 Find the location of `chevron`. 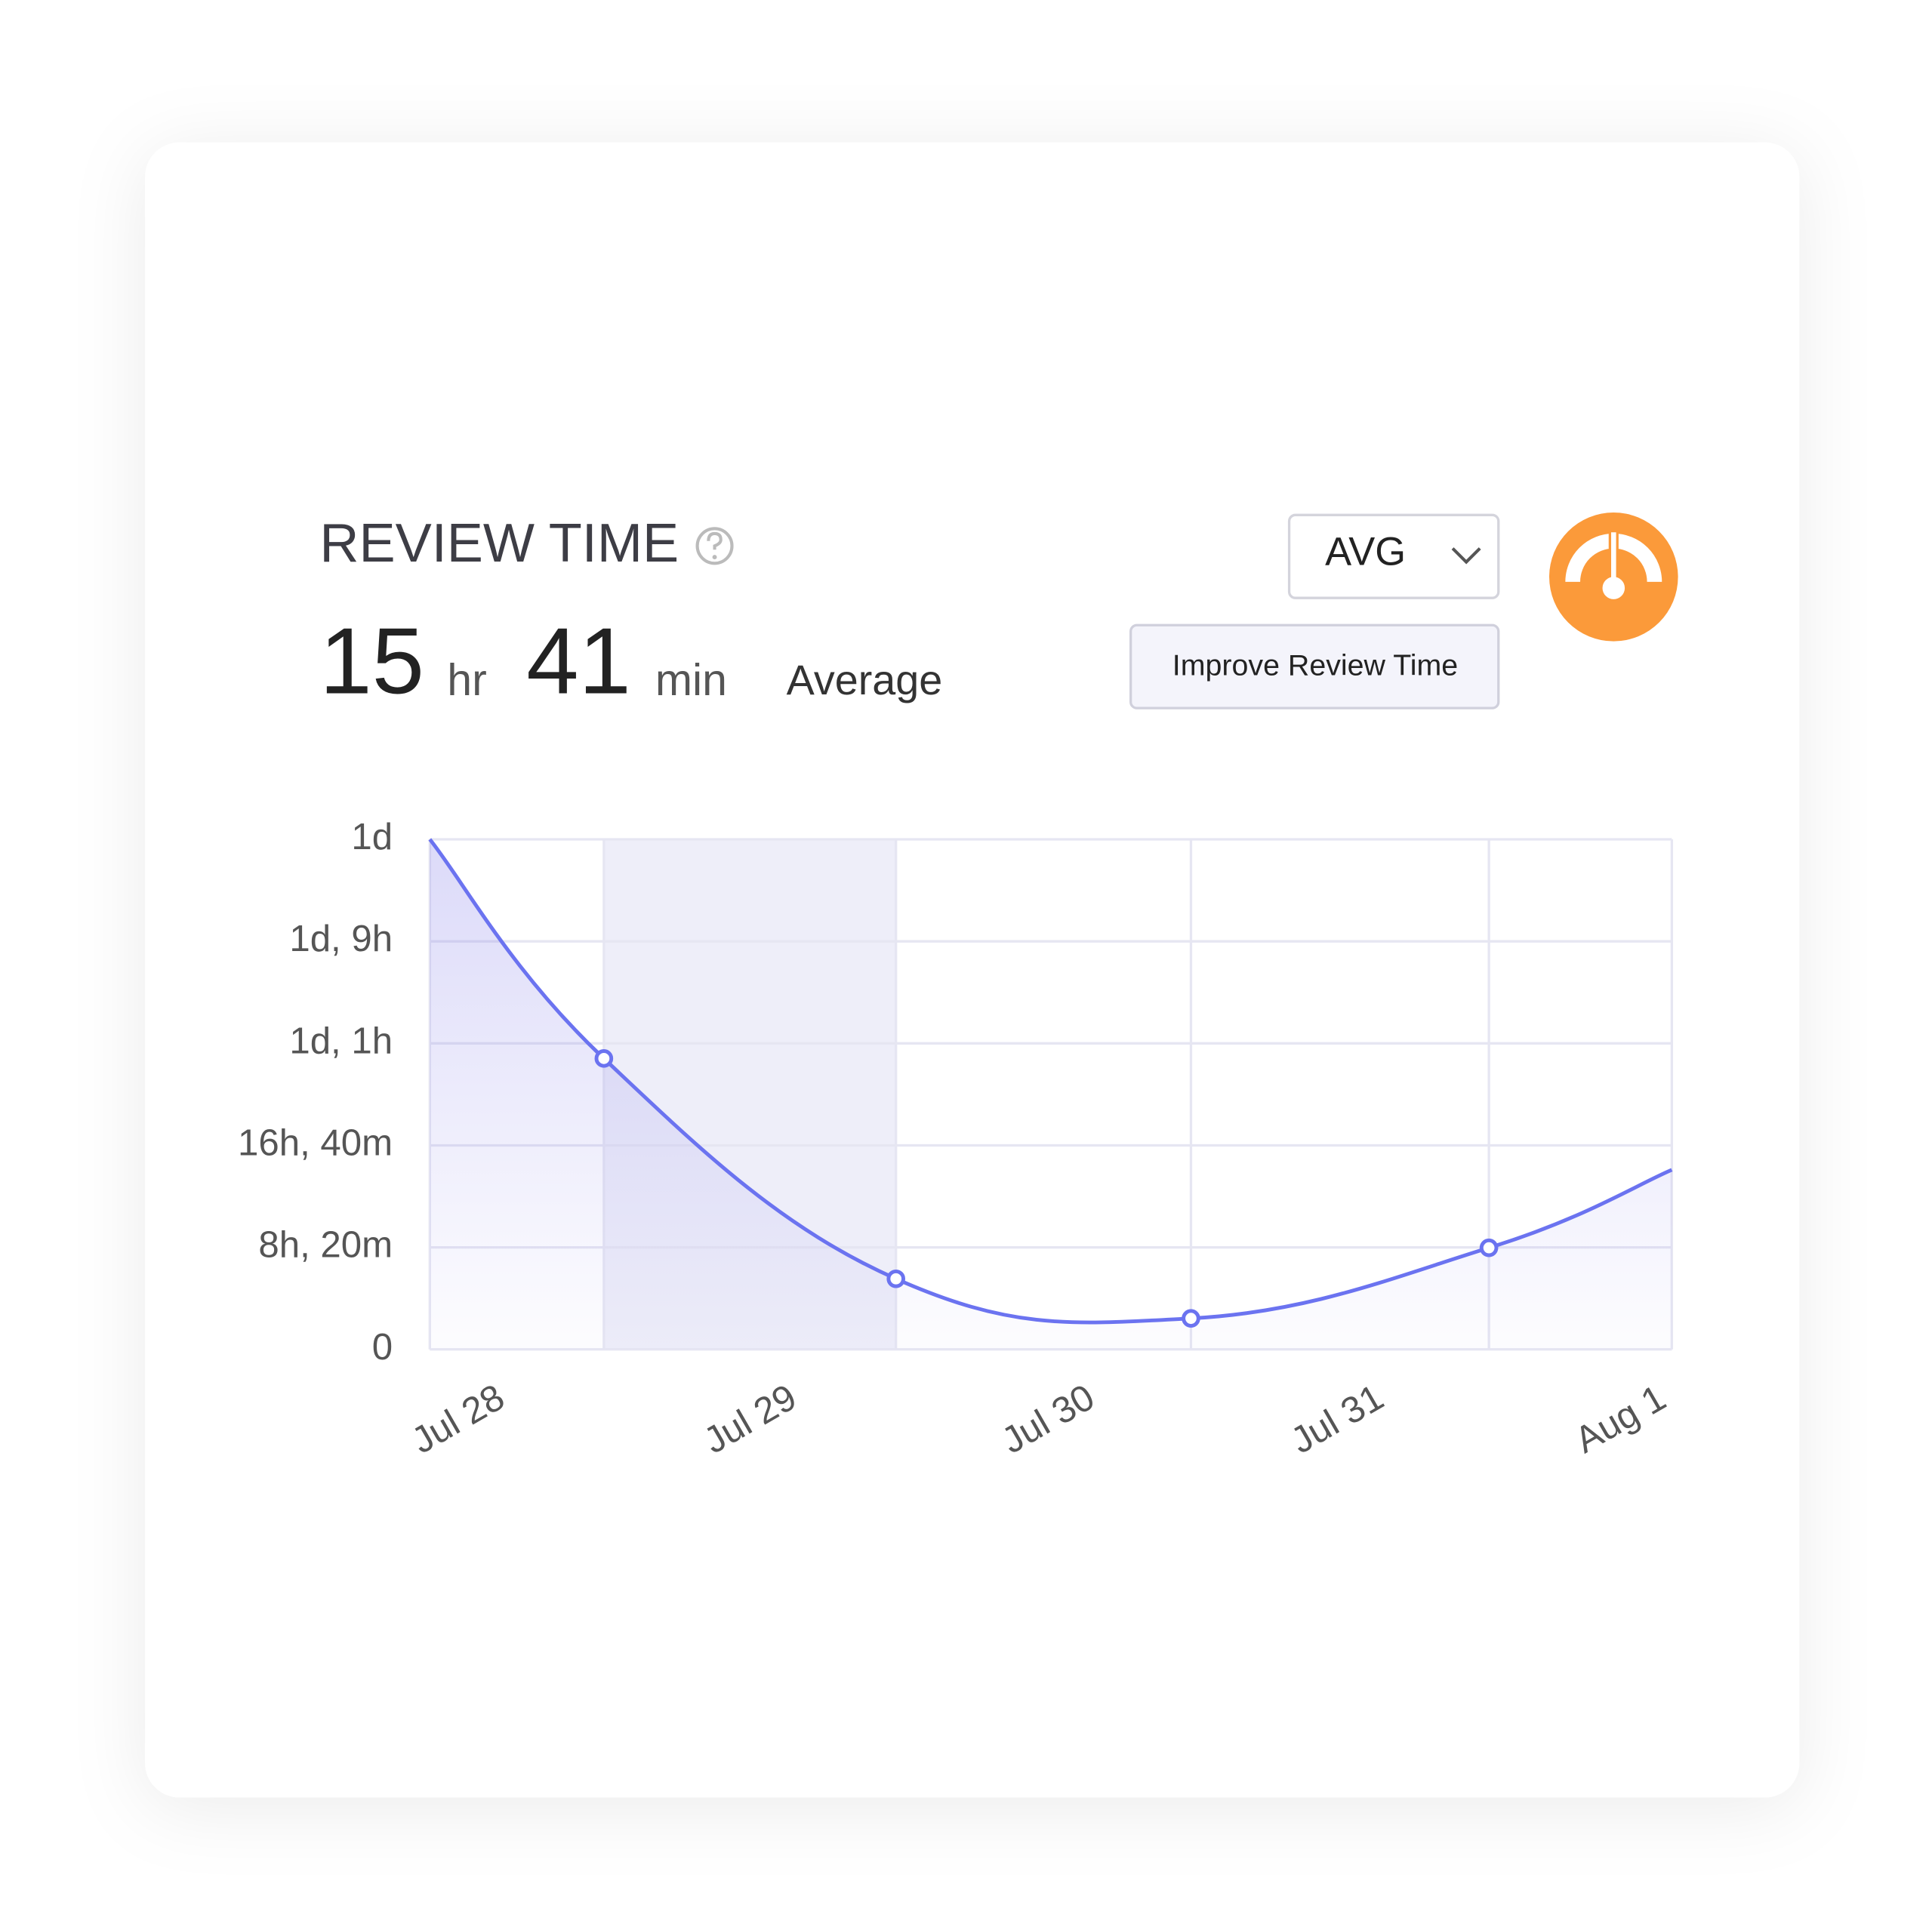

chevron is located at coordinates (1466, 556).